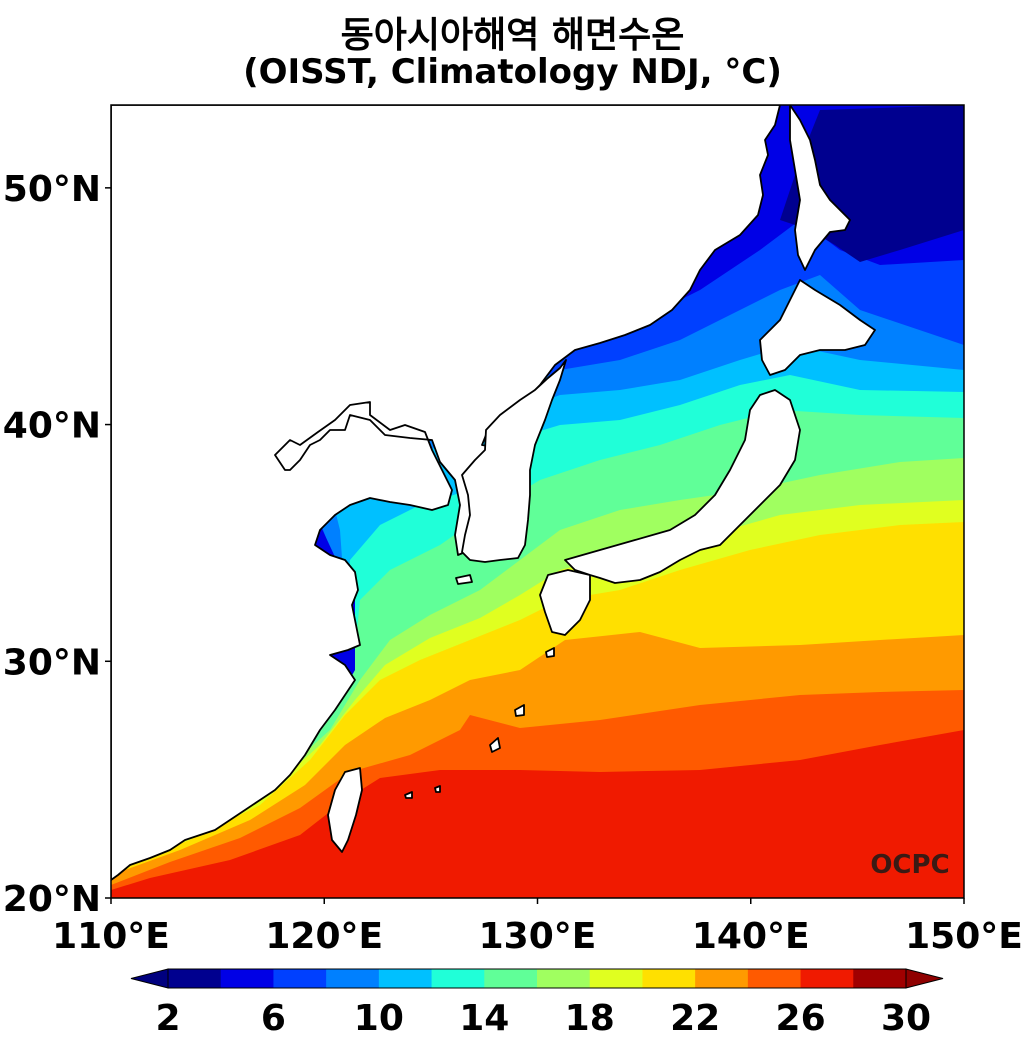 The width and height of the screenshot is (1025, 1049). Describe the element at coordinates (345, 810) in the screenshot. I see `taiwan` at that location.